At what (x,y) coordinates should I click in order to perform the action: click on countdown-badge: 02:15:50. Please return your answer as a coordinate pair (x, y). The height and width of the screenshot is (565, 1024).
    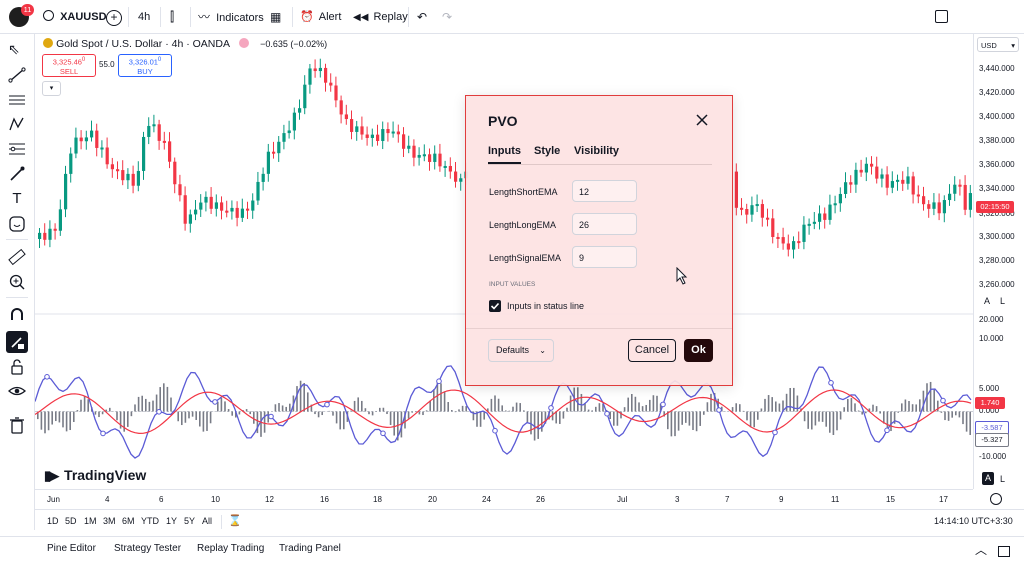
    Looking at the image, I should click on (995, 207).